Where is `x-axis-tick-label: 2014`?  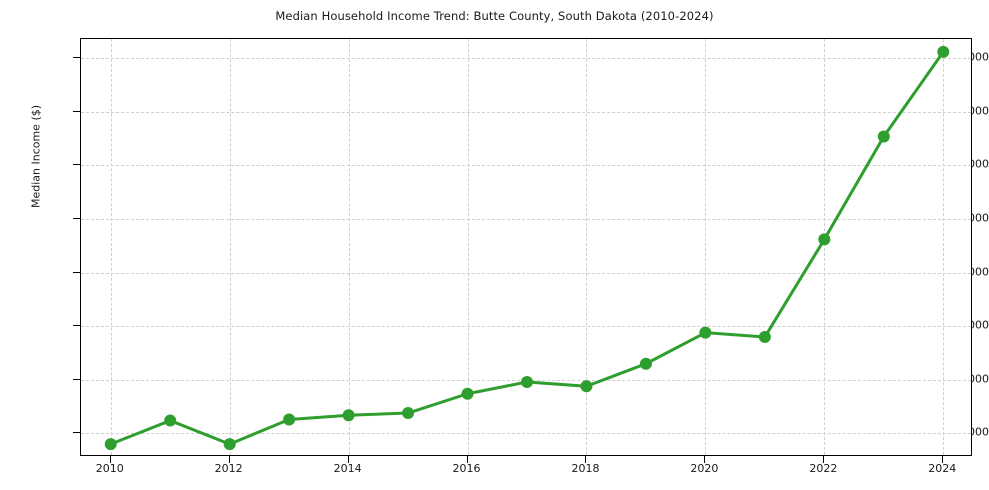
x-axis-tick-label: 2014 is located at coordinates (347, 468).